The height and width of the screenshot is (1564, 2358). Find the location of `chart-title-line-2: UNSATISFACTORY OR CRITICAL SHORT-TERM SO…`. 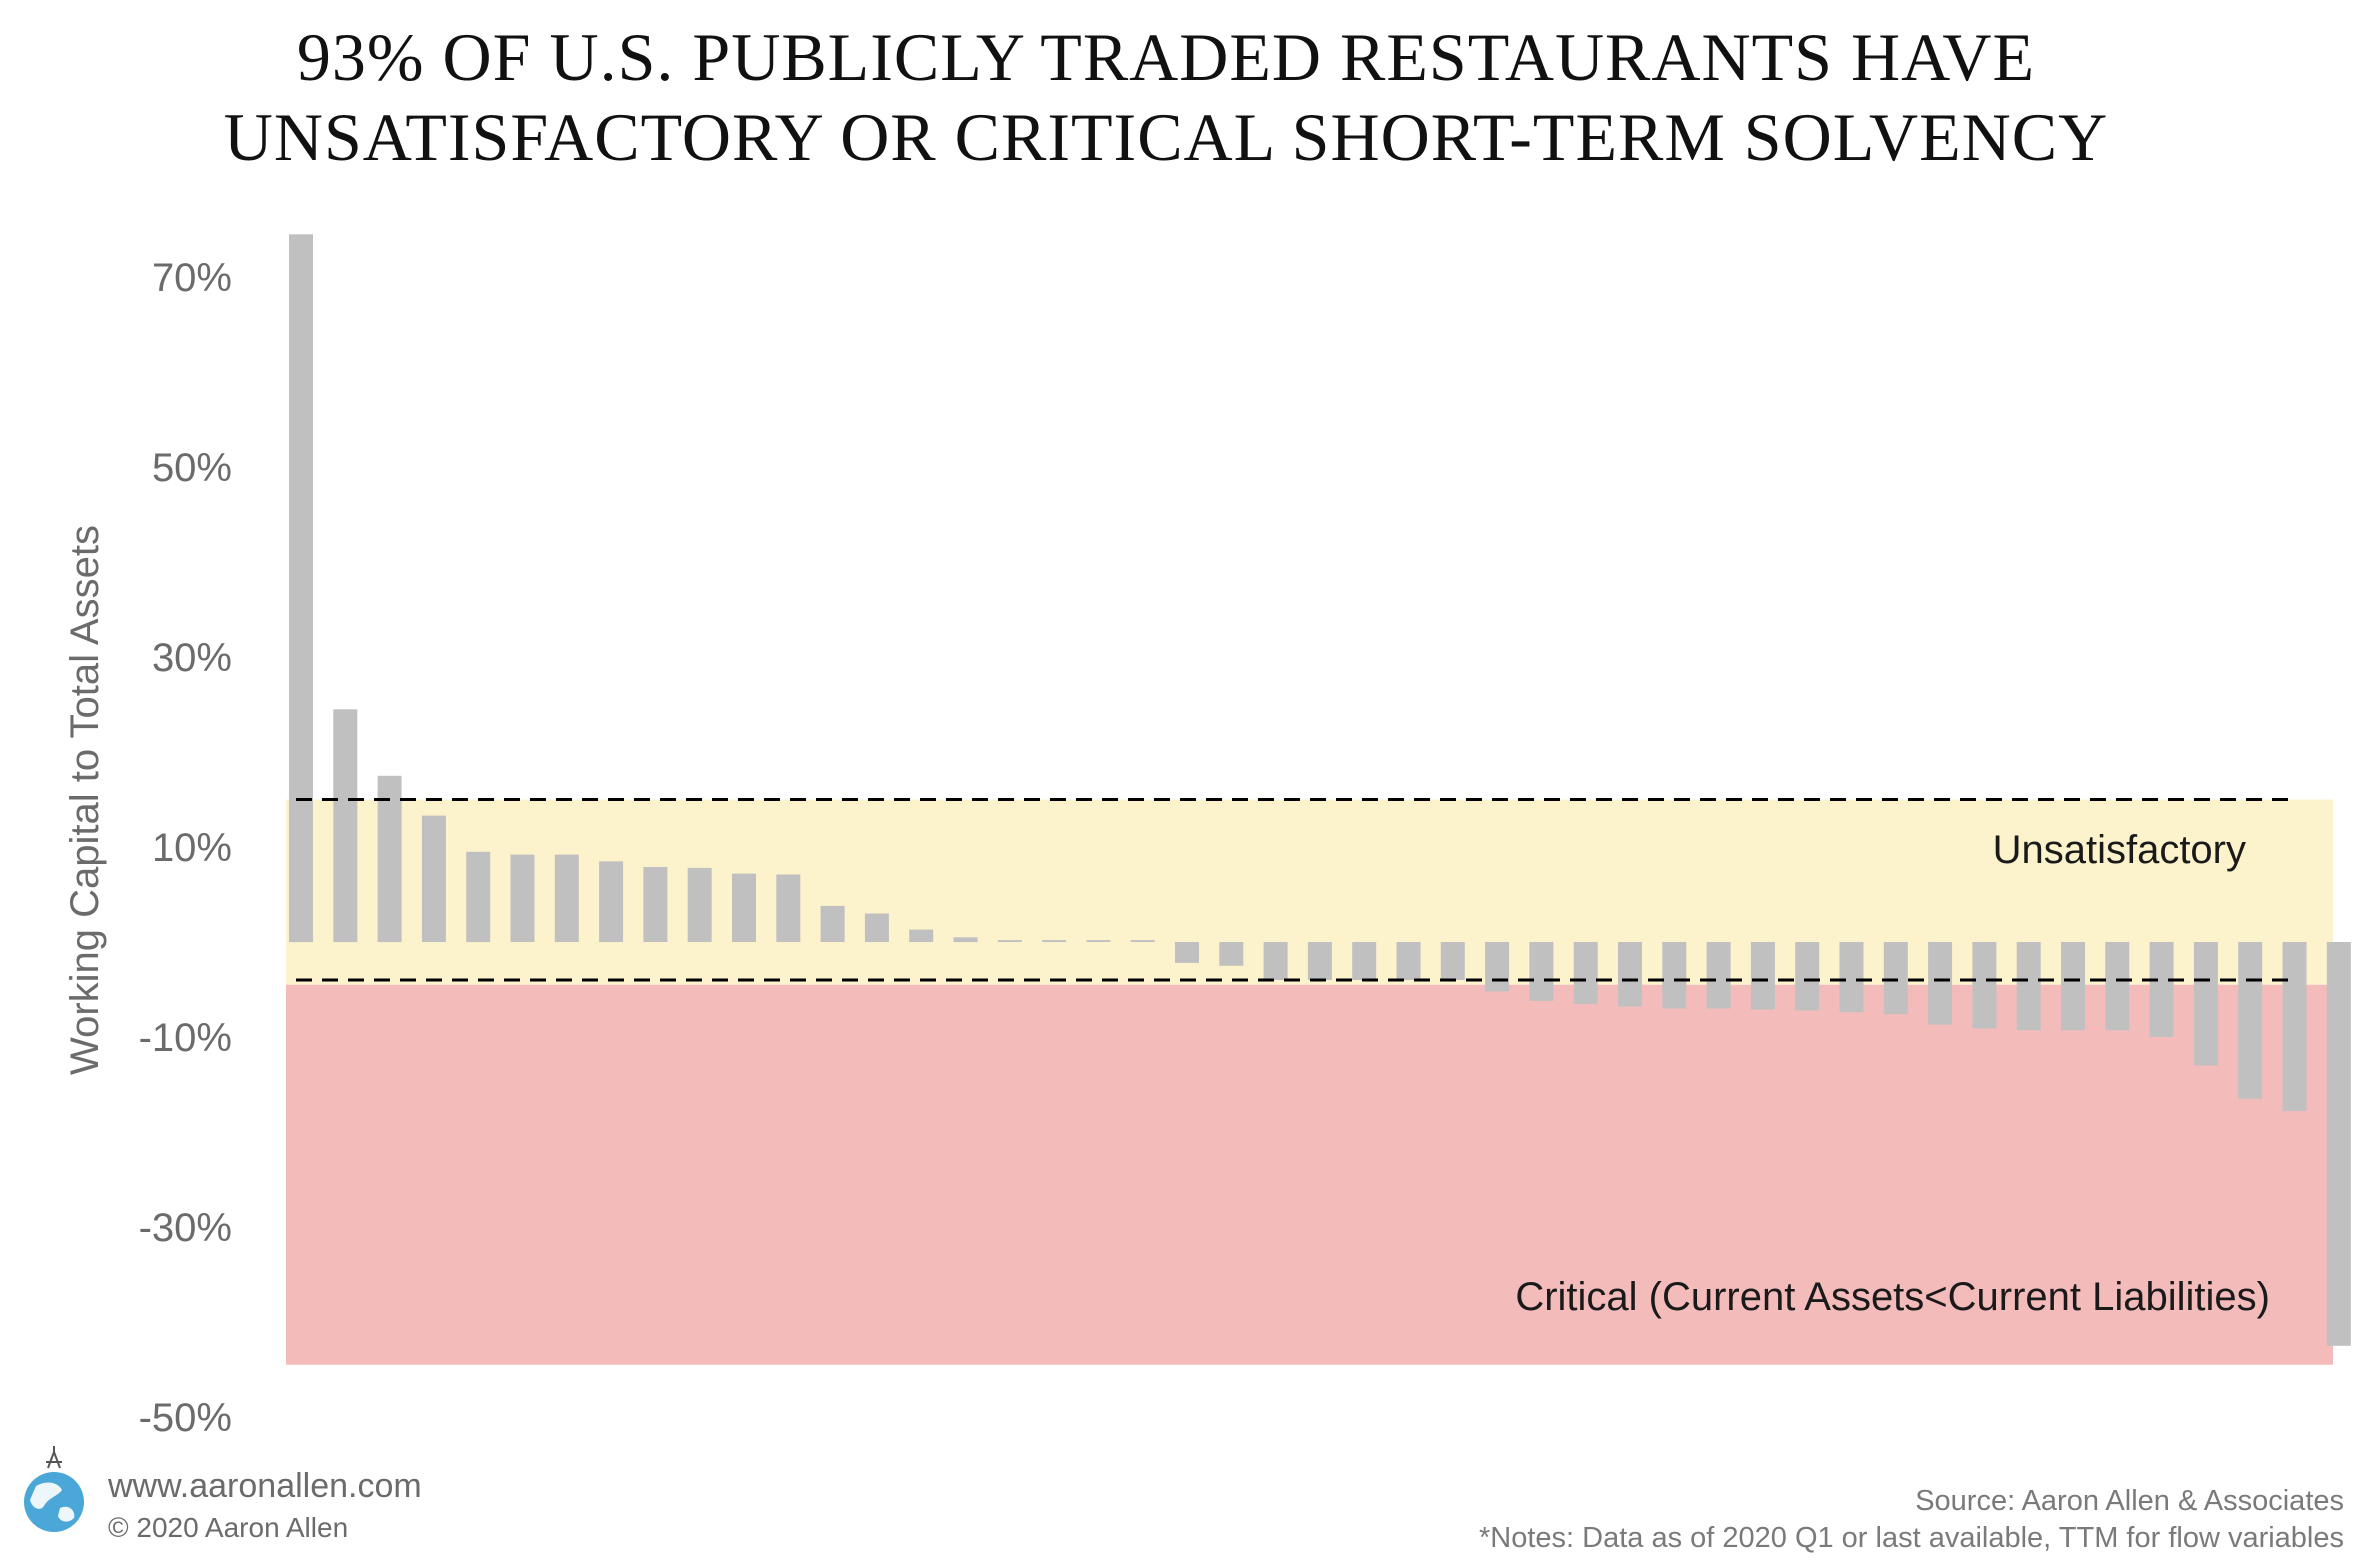

chart-title-line-2: UNSATISFACTORY OR CRITICAL SHORT-TERM SO… is located at coordinates (1166, 137).